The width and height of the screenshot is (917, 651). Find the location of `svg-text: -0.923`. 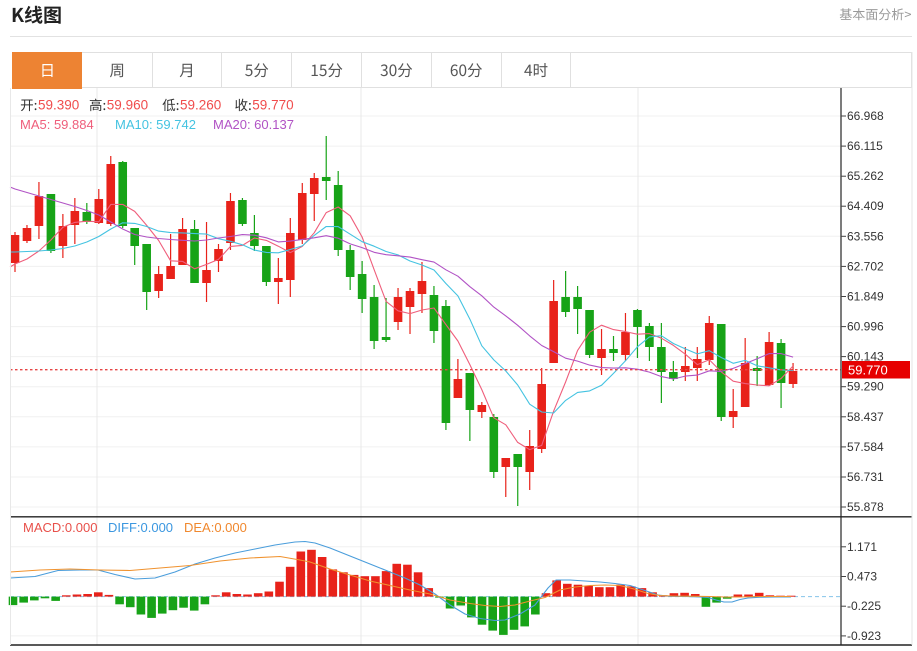

svg-text: -0.923 is located at coordinates (864, 636).